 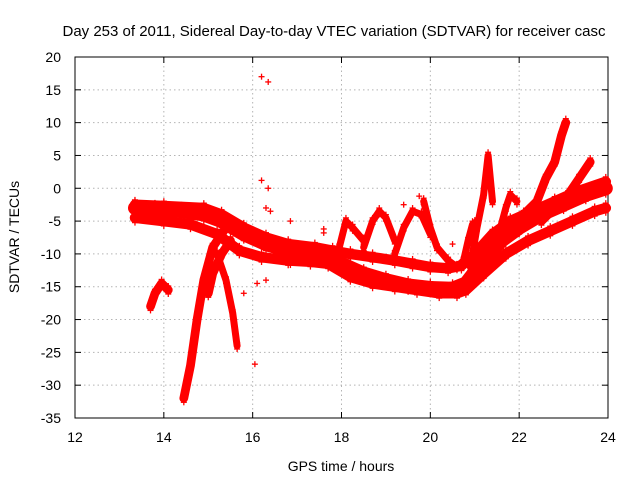 I want to click on x-tick-label: 22, so click(x=519, y=437).